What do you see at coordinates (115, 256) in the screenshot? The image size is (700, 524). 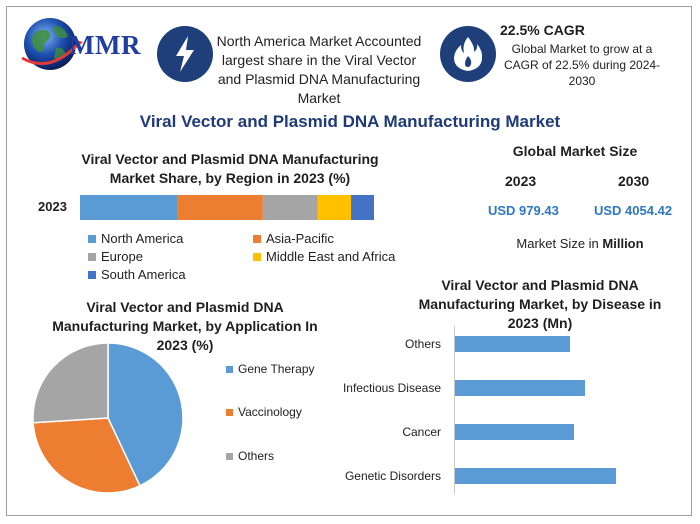 I see `legend-europe: Europe` at bounding box center [115, 256].